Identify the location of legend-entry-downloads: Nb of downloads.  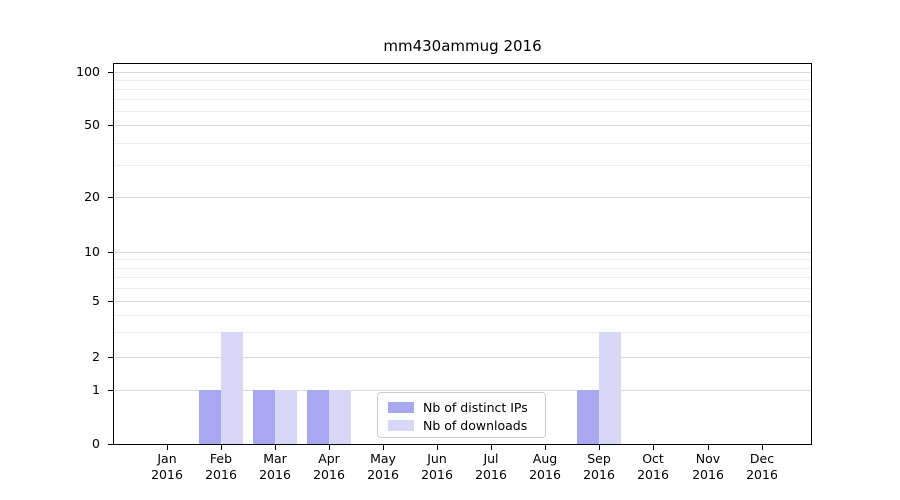
(462, 425).